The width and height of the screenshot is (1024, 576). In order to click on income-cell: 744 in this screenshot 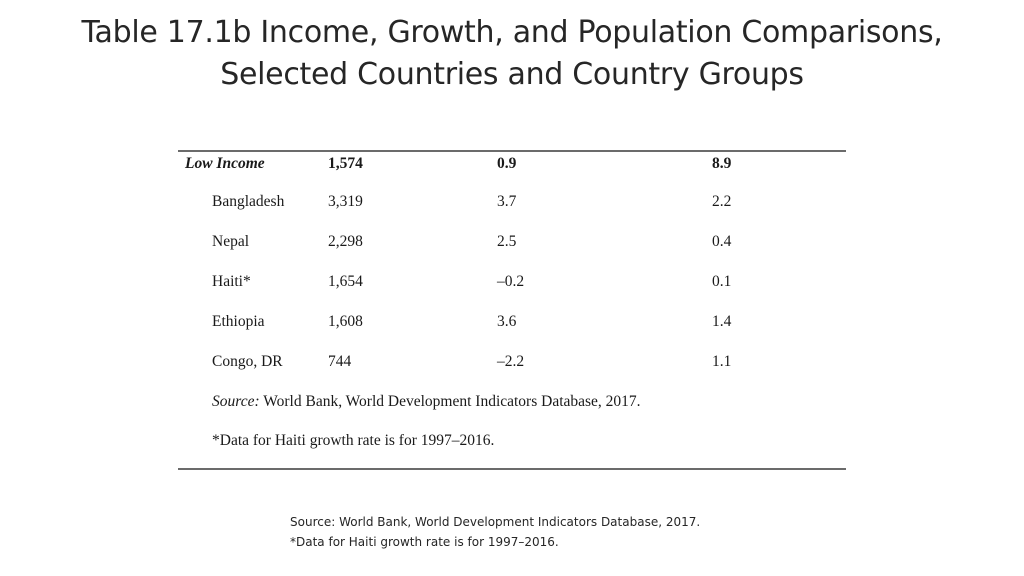, I will do `click(340, 361)`.